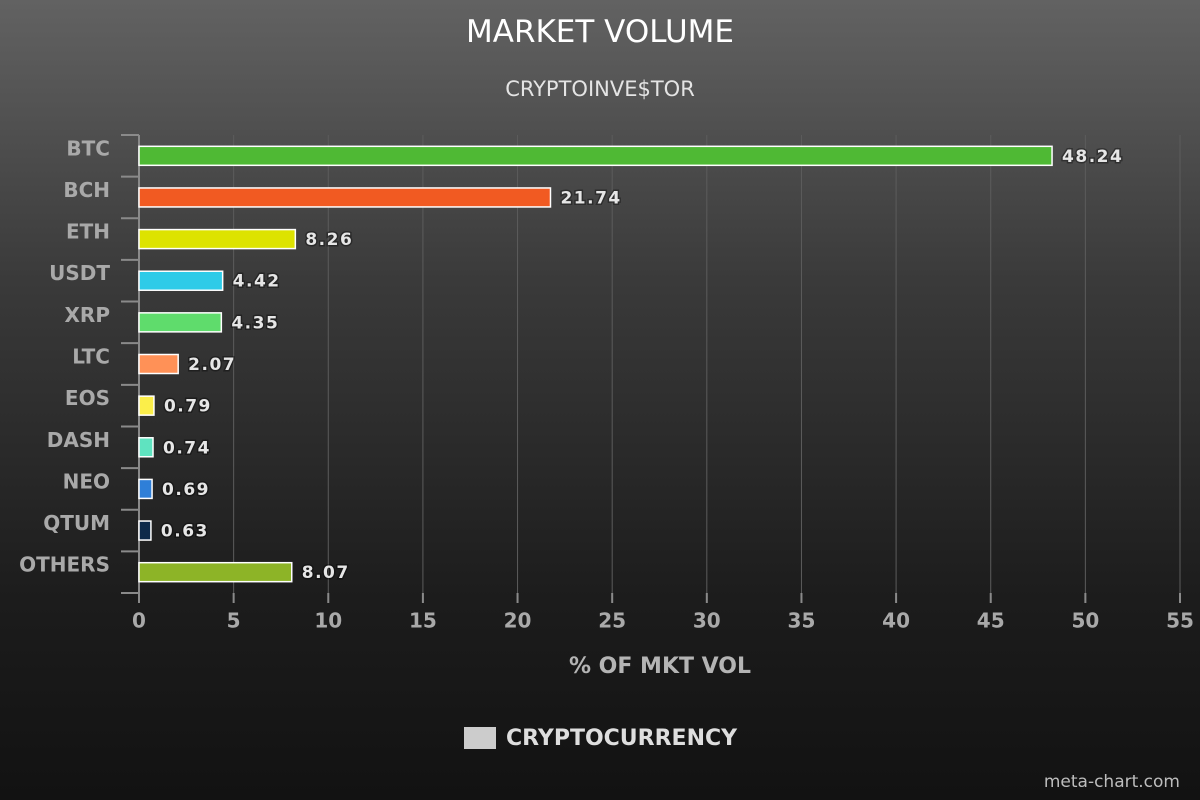 This screenshot has width=1200, height=800. Describe the element at coordinates (991, 621) in the screenshot. I see `x-tick-label: 45` at that location.